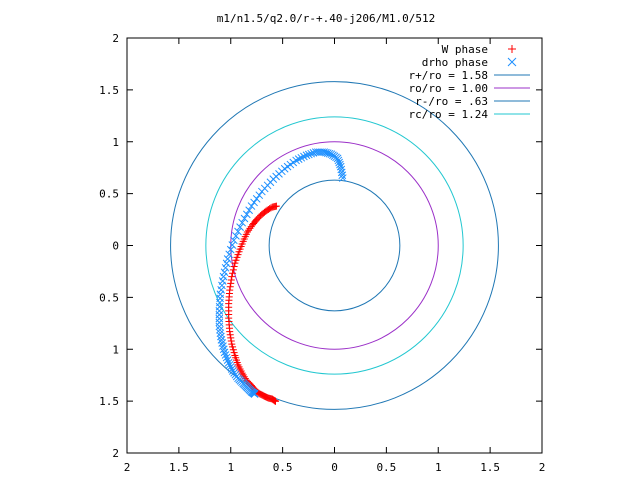 The image size is (640, 480). What do you see at coordinates (451, 101) in the screenshot?
I see `legend-label-4: r-/ro = .63` at bounding box center [451, 101].